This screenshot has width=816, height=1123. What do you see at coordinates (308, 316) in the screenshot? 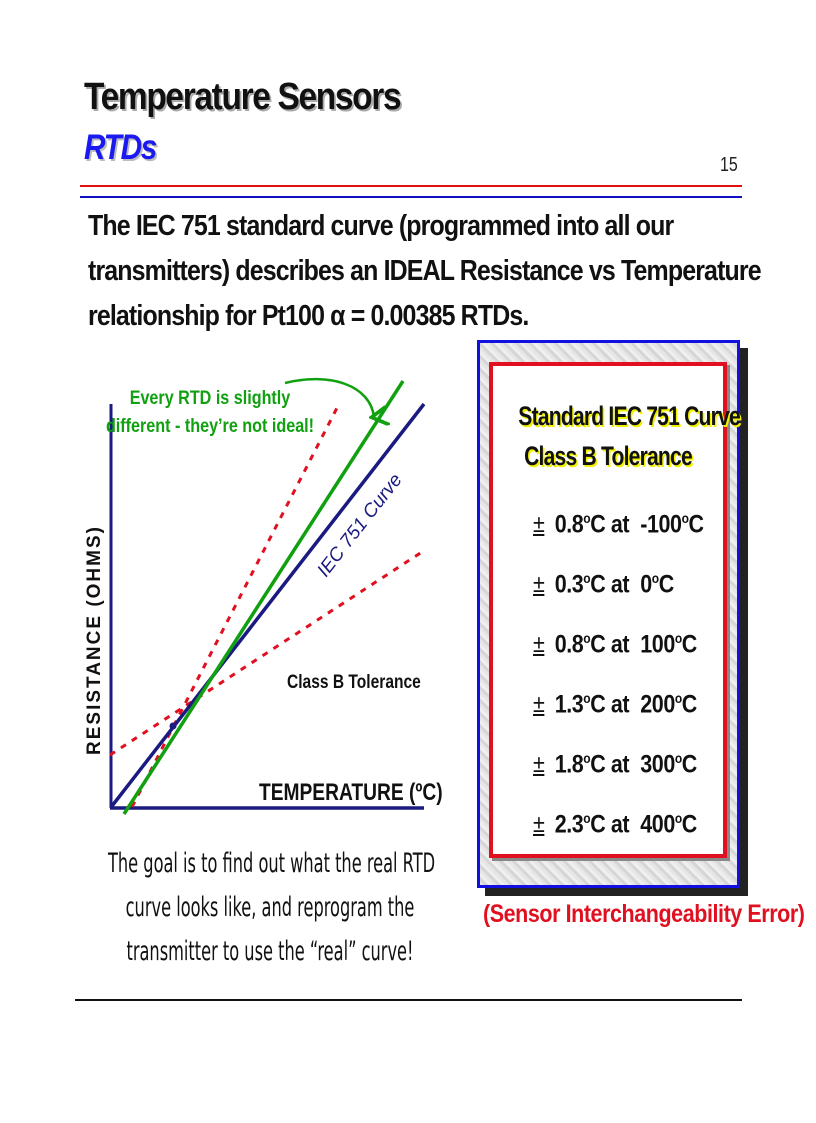
I see `intro-line: relationship for Pt100 α = 0.00385 RTDs.` at bounding box center [308, 316].